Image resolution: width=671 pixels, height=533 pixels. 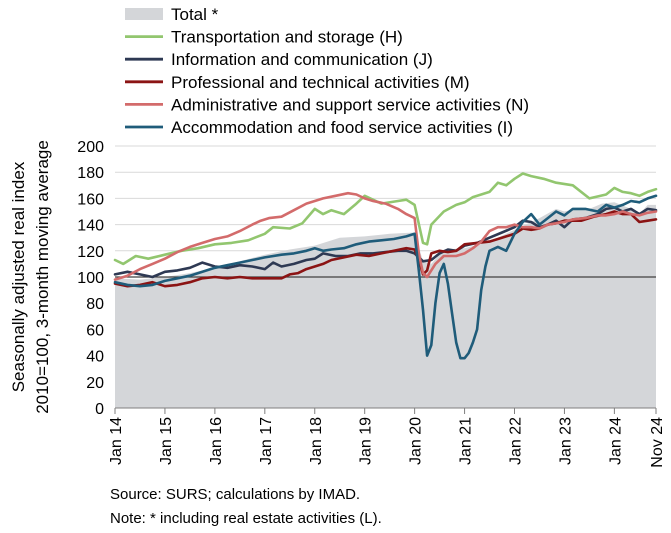 I want to click on x-tick-label-5: Jan 19, so click(x=366, y=441).